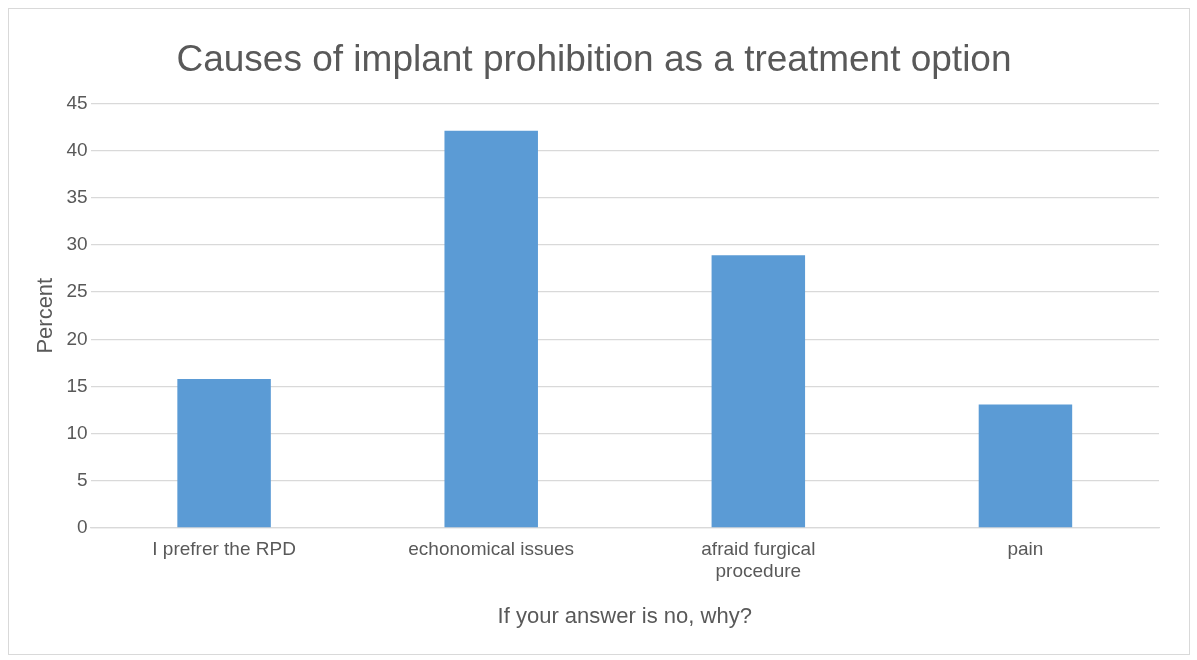 The image size is (1197, 660). Describe the element at coordinates (77, 149) in the screenshot. I see `y-tick-label: 40` at that location.